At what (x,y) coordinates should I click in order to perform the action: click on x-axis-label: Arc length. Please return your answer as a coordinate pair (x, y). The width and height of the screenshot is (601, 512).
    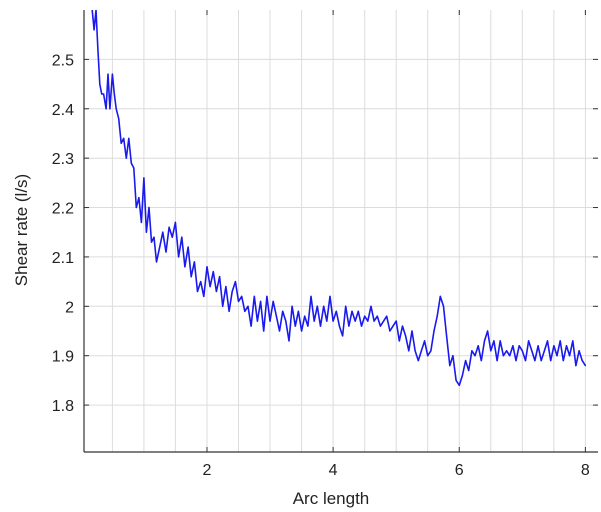
    Looking at the image, I should click on (331, 498).